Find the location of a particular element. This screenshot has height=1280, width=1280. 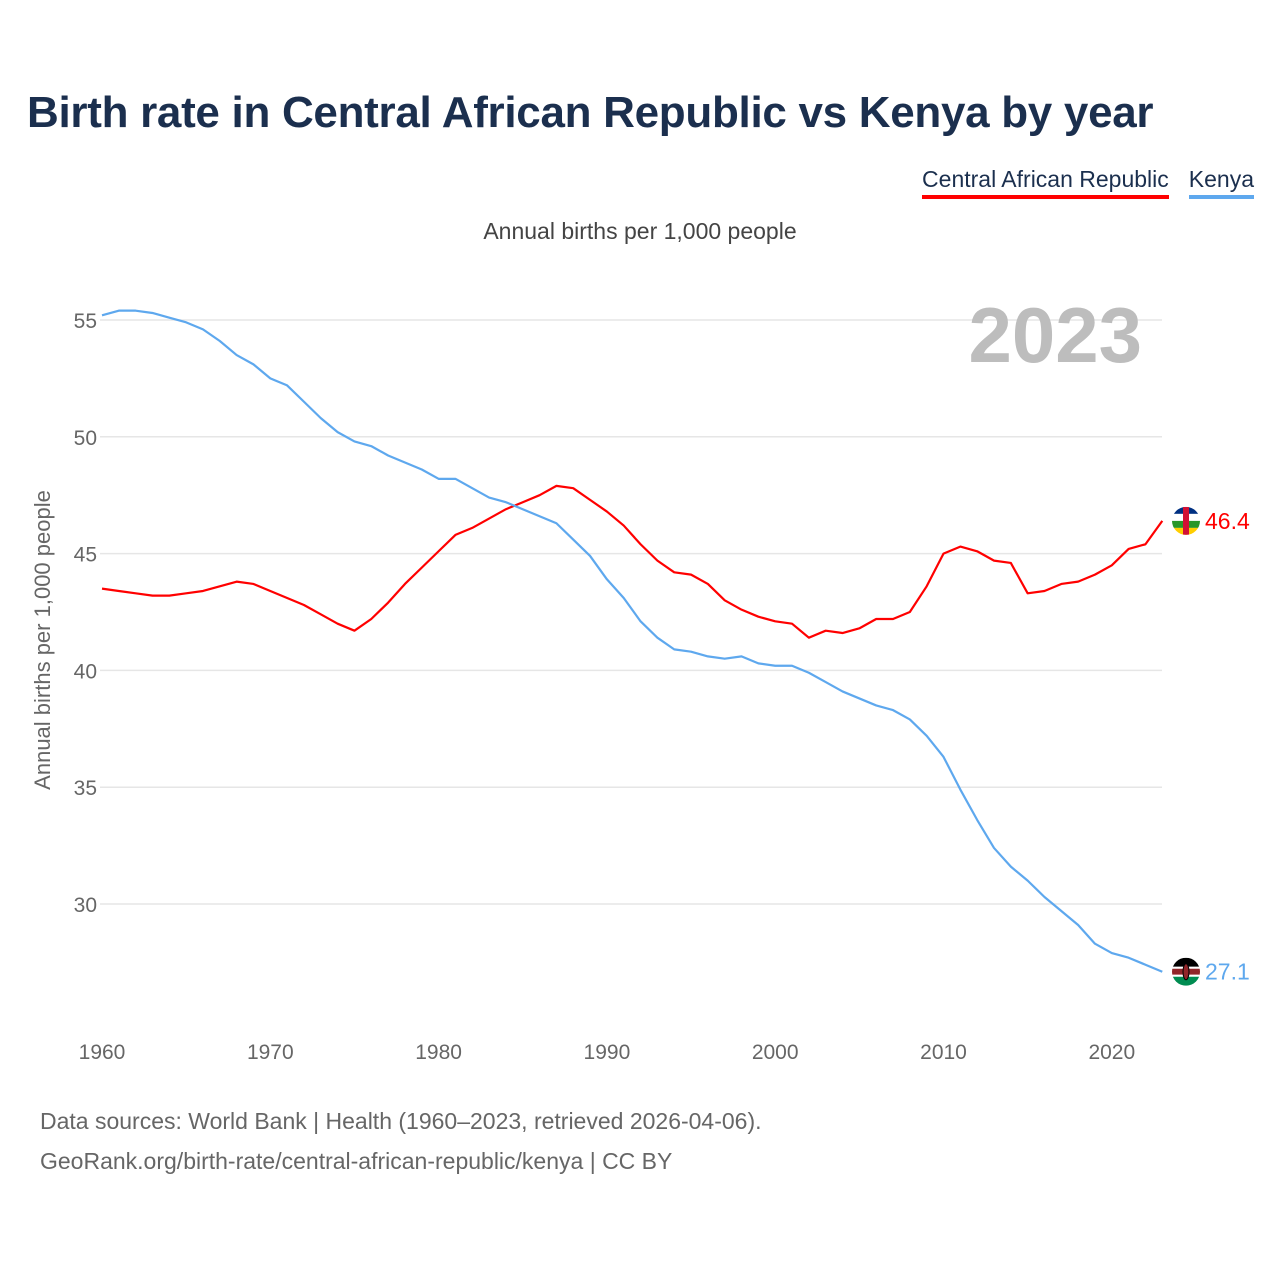

x-tick-label: 2020 is located at coordinates (1111, 1052).